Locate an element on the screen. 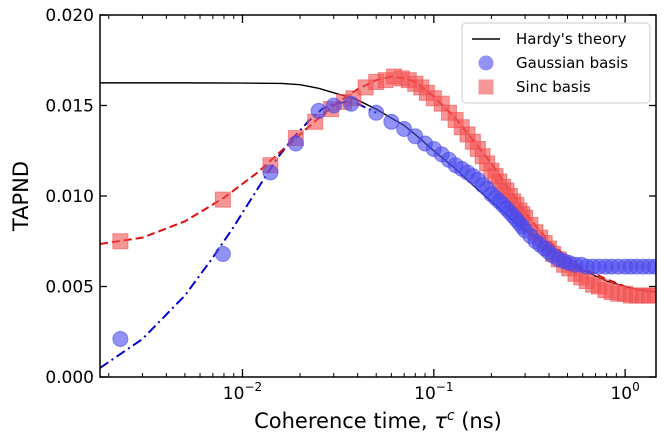 The width and height of the screenshot is (664, 440). legend: Hardy's theory Gaussian basis Sinc basis is located at coordinates (556, 63).